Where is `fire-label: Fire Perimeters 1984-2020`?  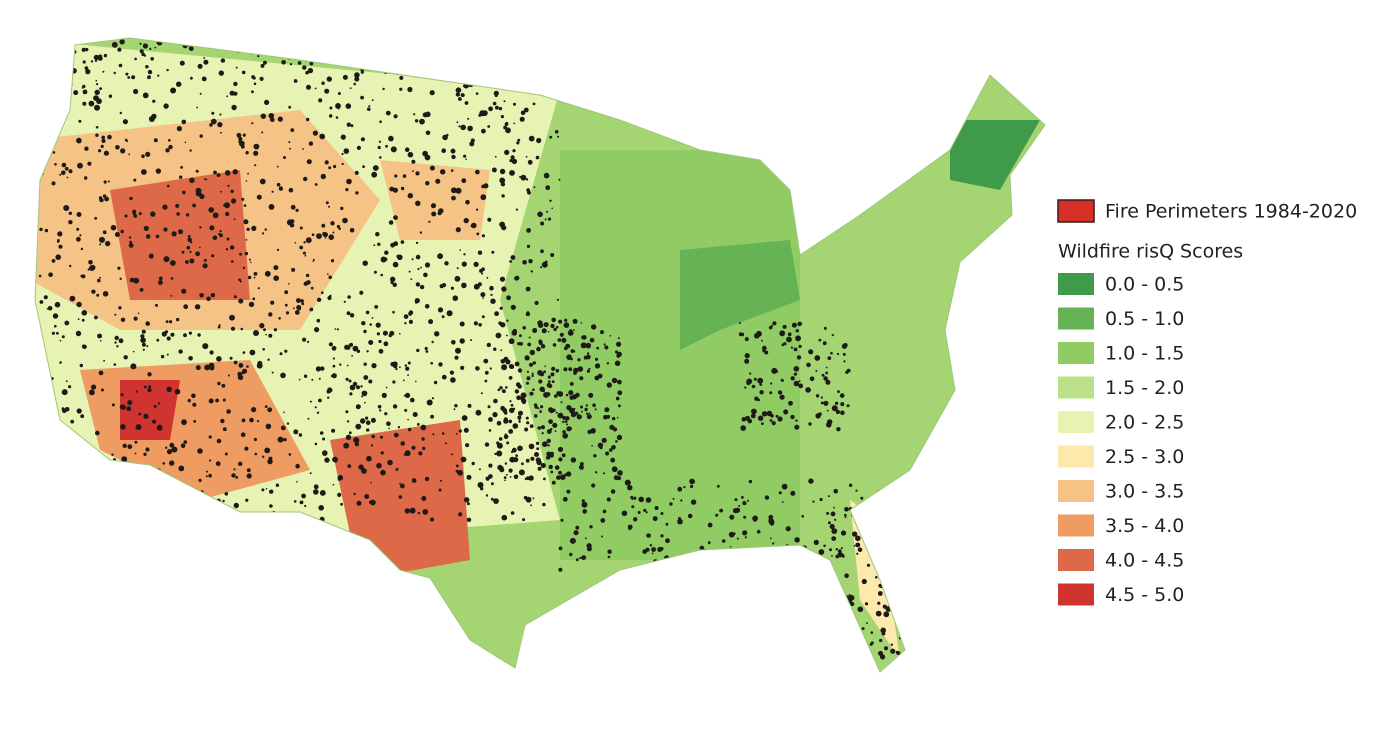 fire-label: Fire Perimeters 1984-2020 is located at coordinates (1231, 212).